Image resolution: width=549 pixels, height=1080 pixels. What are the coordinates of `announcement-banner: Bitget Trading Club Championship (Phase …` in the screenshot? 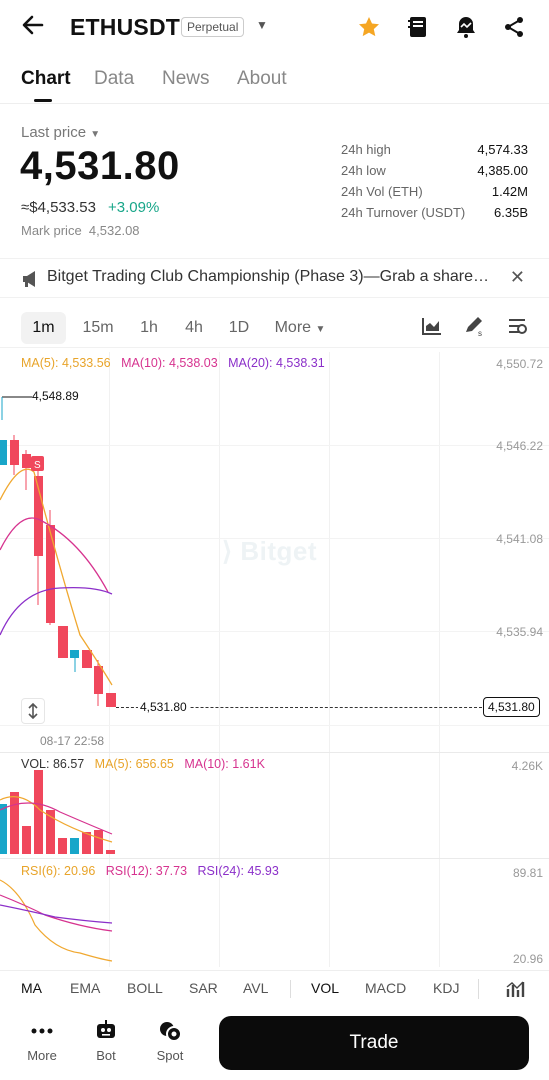 It's located at (274, 278).